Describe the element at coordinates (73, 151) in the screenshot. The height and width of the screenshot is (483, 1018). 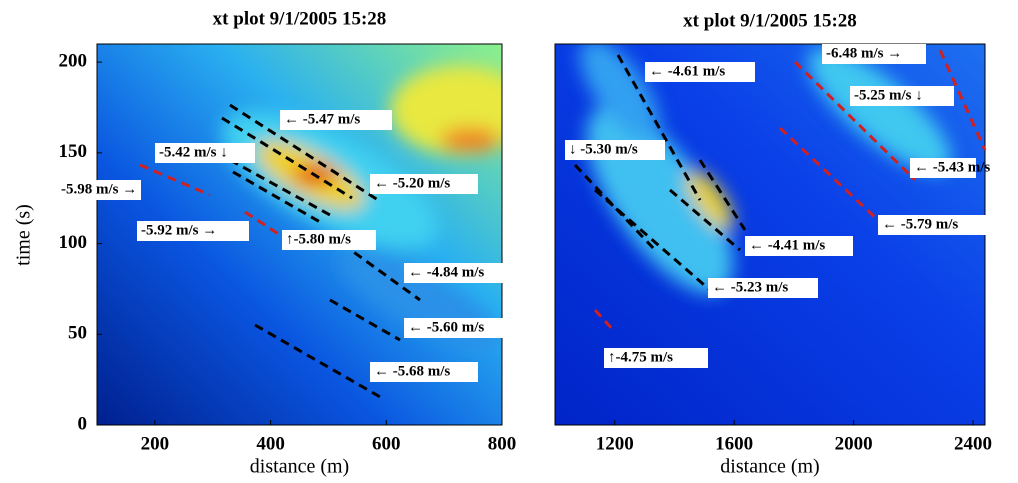
I see `y-tick-label: 150` at that location.